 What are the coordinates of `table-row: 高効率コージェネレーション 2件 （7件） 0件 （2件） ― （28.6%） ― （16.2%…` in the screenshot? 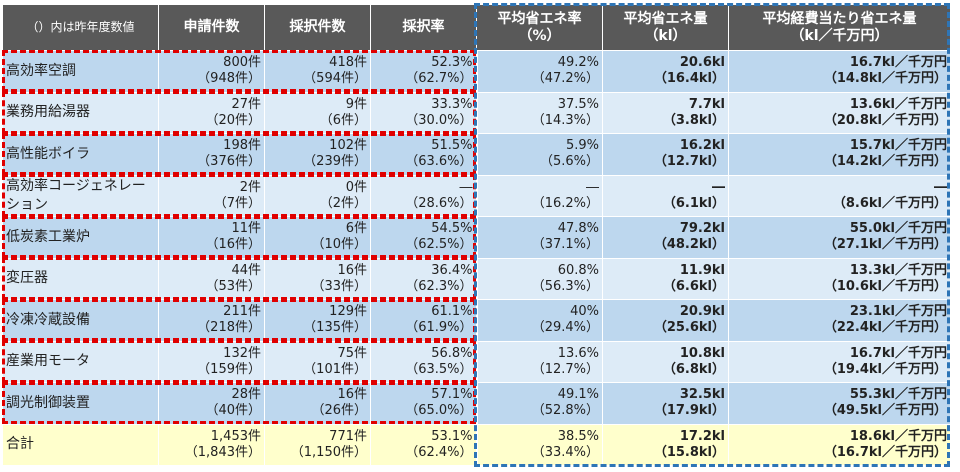 It's located at (476, 195).